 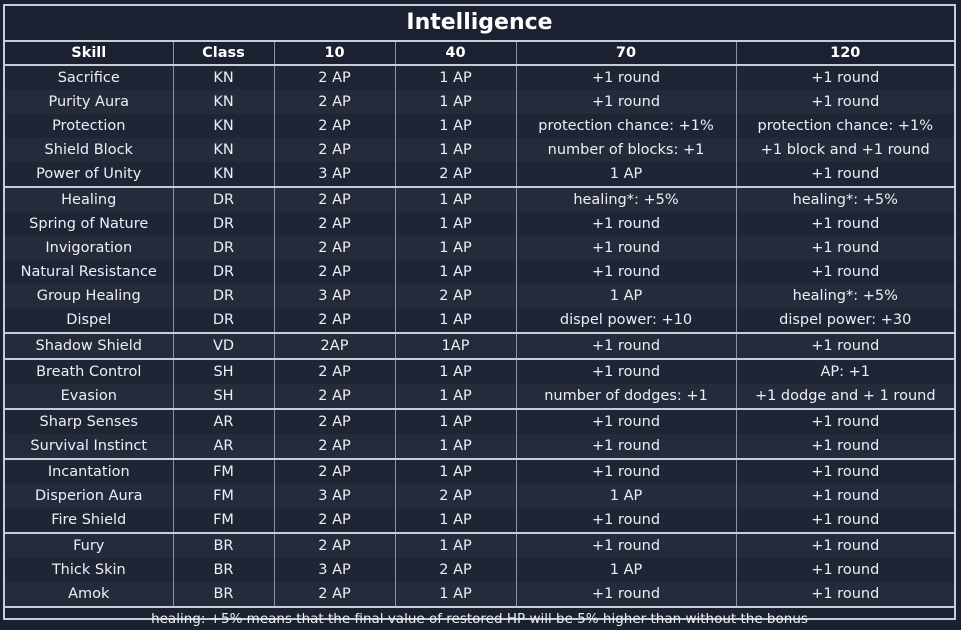 I want to click on bonus-120-cell: protection chance: +1%, so click(x=844, y=126).